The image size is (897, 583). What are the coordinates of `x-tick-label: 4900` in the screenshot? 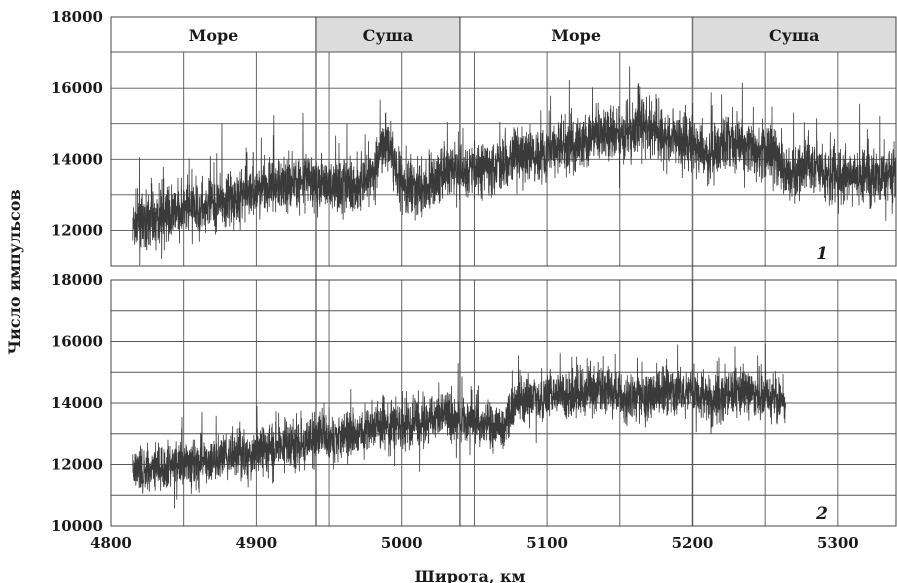 It's located at (256, 543).